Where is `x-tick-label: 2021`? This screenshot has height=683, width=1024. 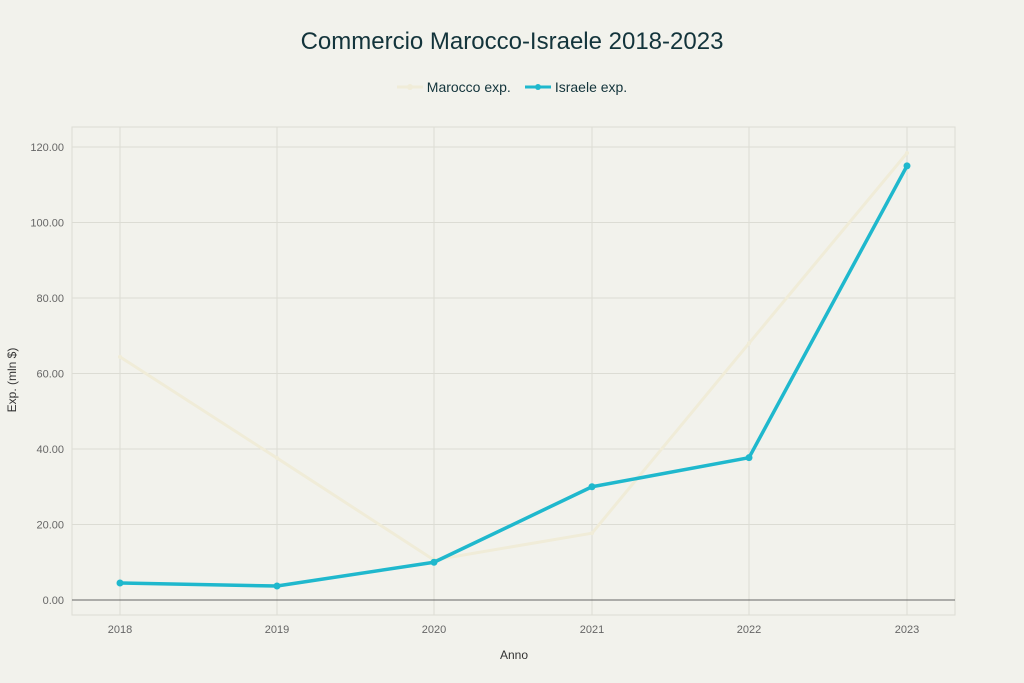
x-tick-label: 2021 is located at coordinates (592, 630).